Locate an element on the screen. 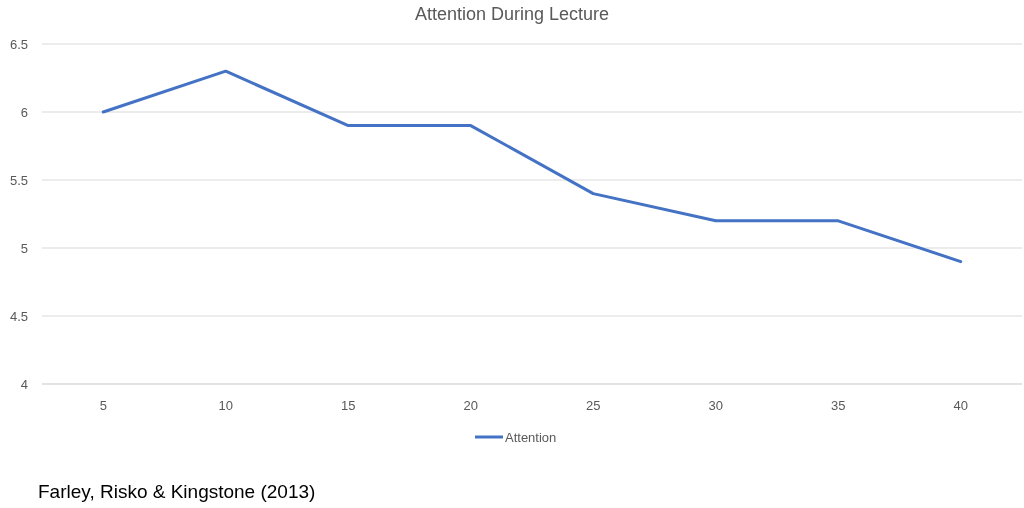  legend-label: Attention is located at coordinates (531, 437).